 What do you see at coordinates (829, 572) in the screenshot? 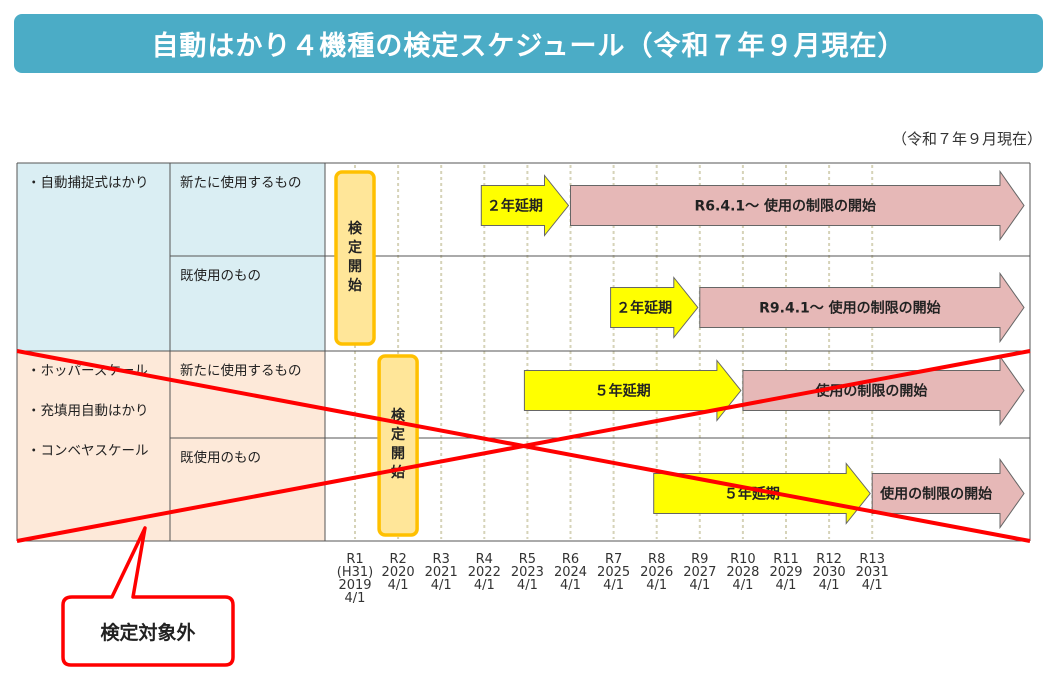
I see `tick-label-R12: R12 2030 4/1` at bounding box center [829, 572].